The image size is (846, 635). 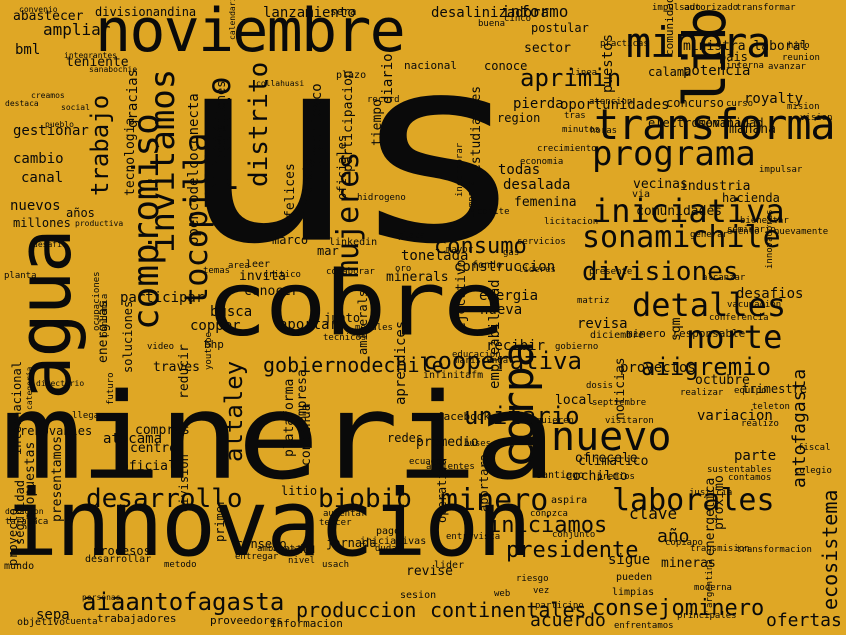 What do you see at coordinates (740, 470) in the screenshot?
I see `word-w302: sustentables` at bounding box center [740, 470].